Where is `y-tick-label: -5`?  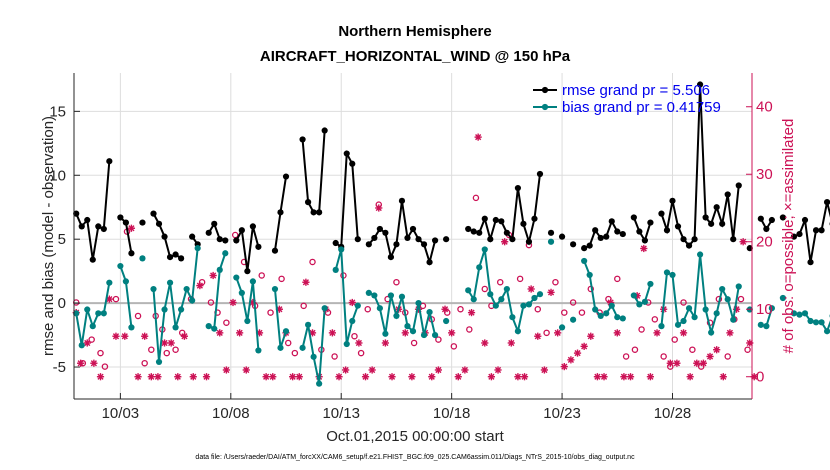
y-tick-label: -5 is located at coordinates (59, 367).